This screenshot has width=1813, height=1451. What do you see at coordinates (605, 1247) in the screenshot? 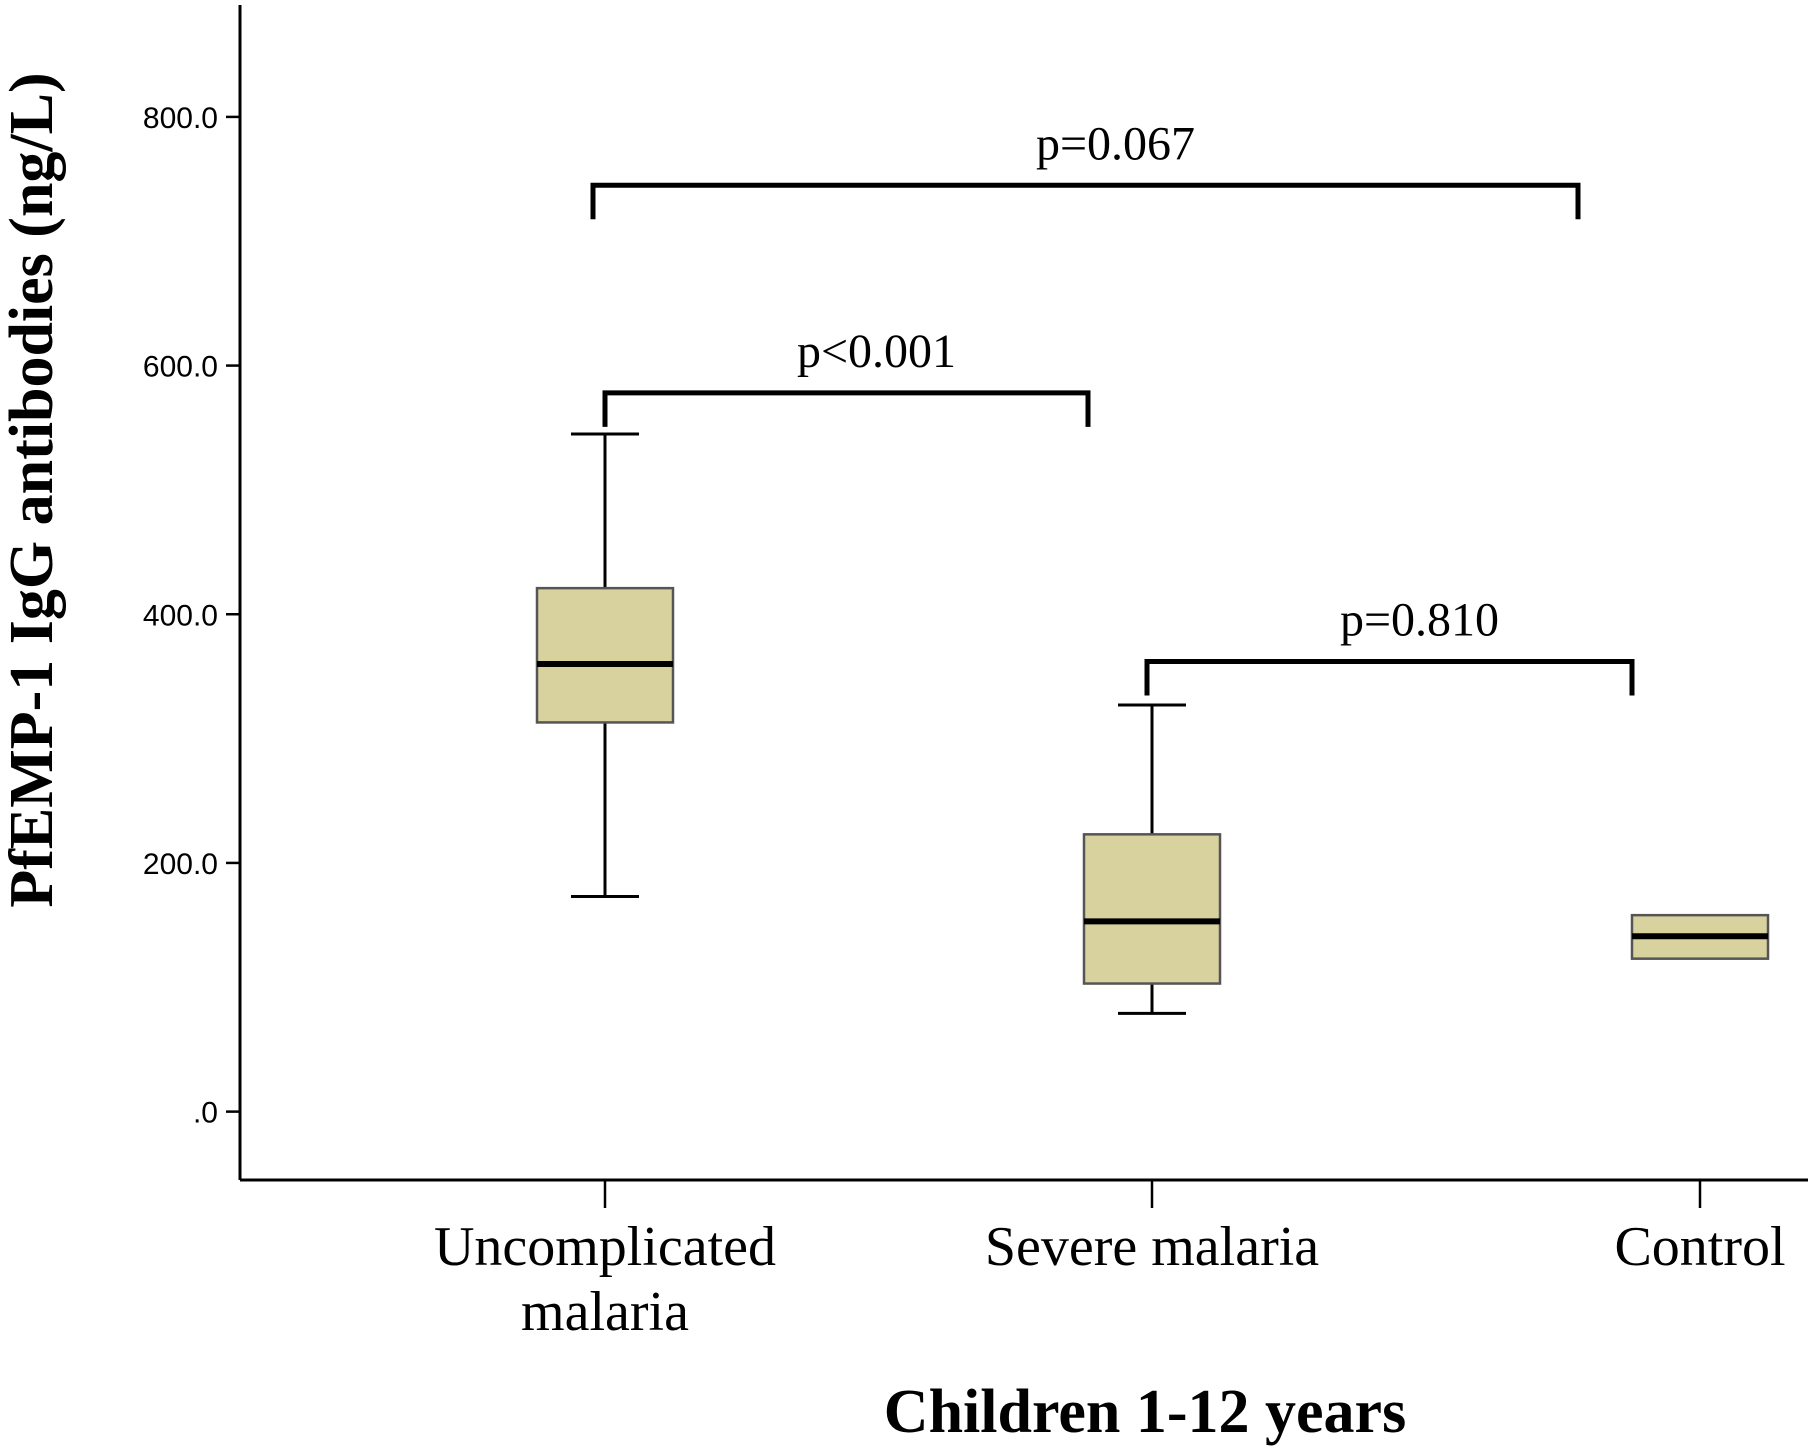
I see `x-tick-label: Uncomplicated` at bounding box center [605, 1247].